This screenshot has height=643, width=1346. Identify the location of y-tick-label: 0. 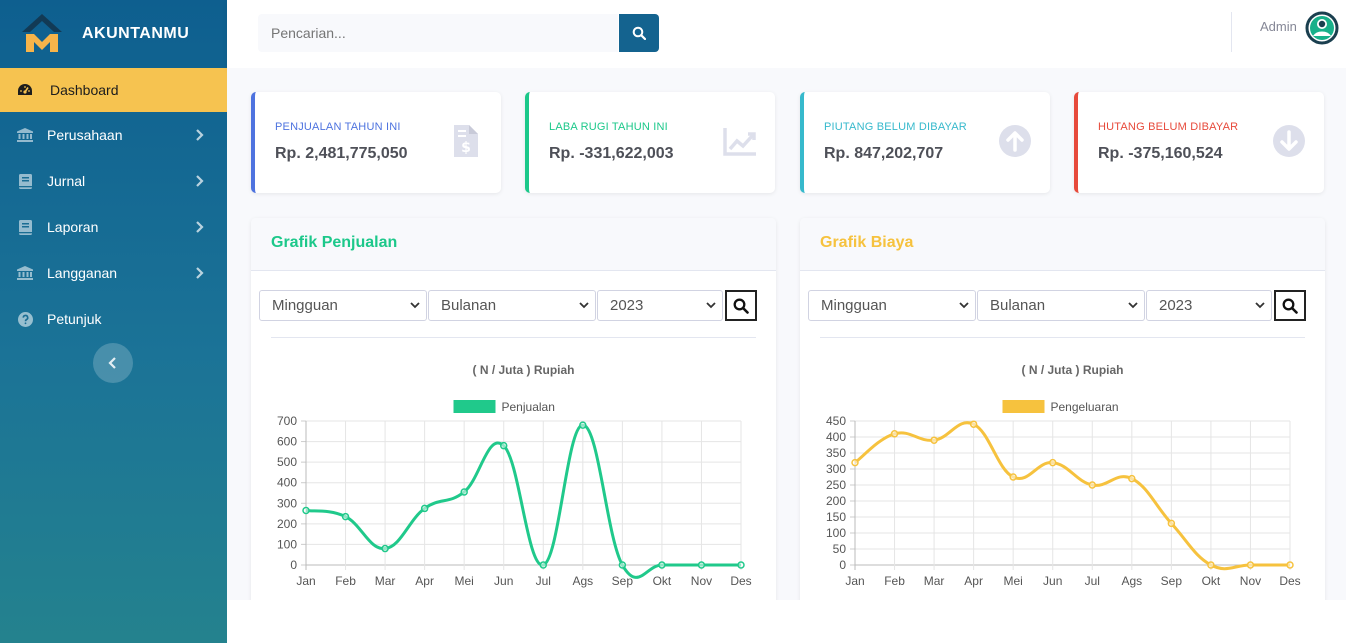
(842, 565).